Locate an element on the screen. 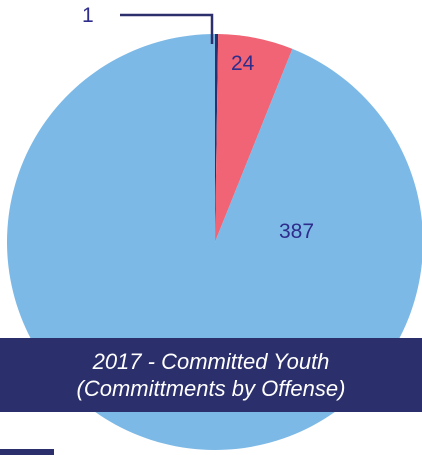 This screenshot has height=455, width=422. slice-label-387: 387 is located at coordinates (296, 231).